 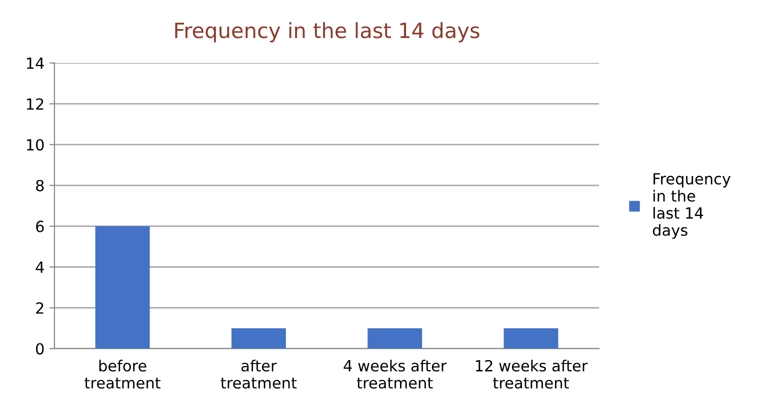 What do you see at coordinates (395, 374) in the screenshot?
I see `x-tick-label: 4 weeks after treatment` at bounding box center [395, 374].